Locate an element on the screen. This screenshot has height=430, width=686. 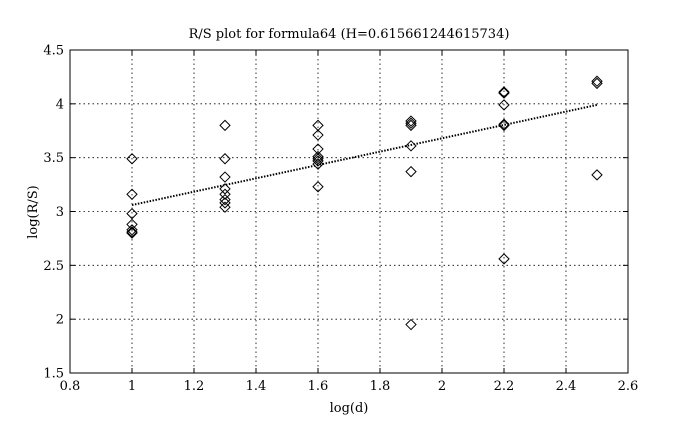
y-tick-label: 2.5 is located at coordinates (53, 266).